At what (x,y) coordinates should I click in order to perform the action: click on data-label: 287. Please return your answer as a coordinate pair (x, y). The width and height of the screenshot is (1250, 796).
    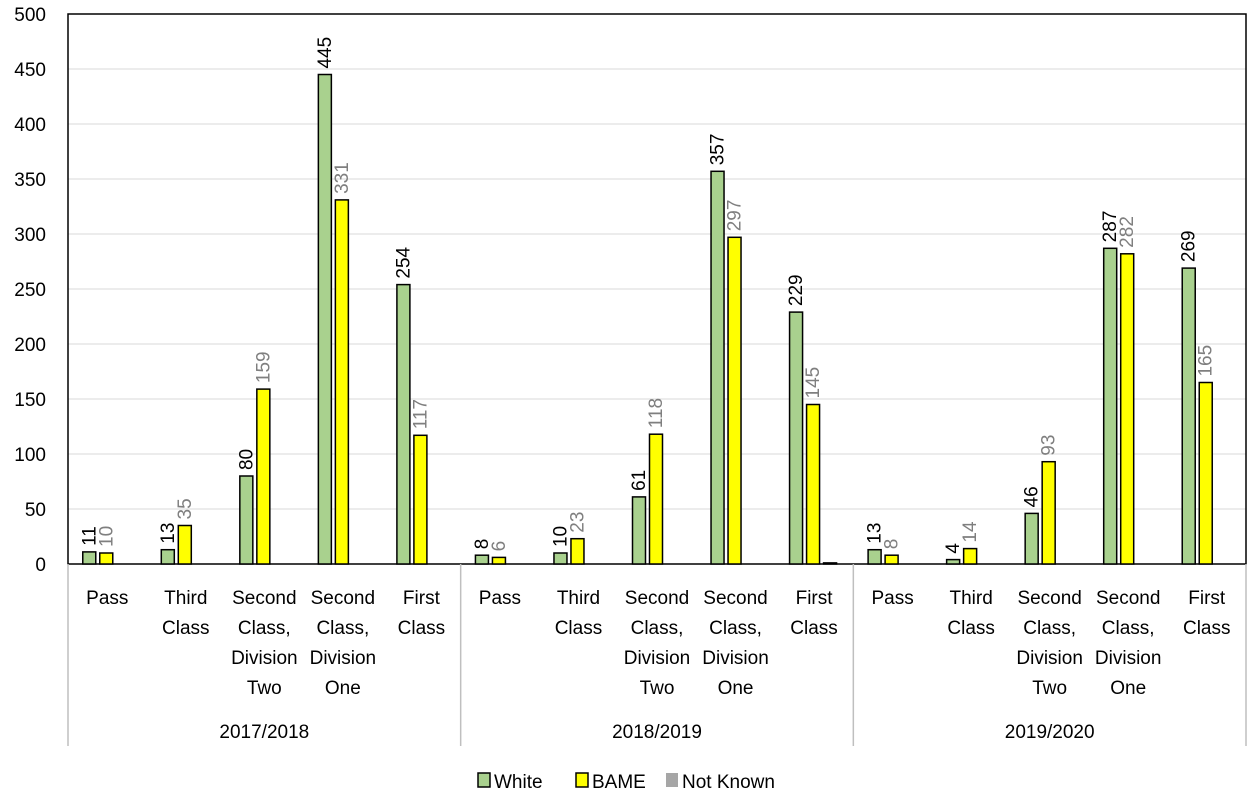
    Looking at the image, I should click on (1110, 227).